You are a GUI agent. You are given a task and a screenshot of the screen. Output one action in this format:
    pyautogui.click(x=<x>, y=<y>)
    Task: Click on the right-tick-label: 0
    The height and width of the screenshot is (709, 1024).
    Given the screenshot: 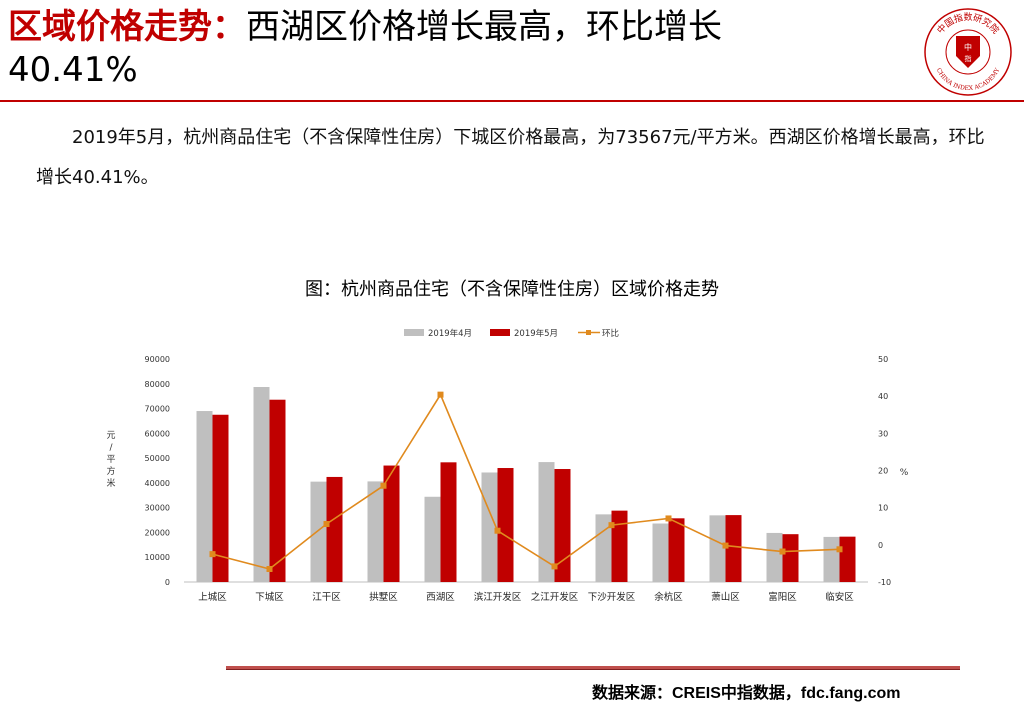 What is the action you would take?
    pyautogui.click(x=880, y=545)
    